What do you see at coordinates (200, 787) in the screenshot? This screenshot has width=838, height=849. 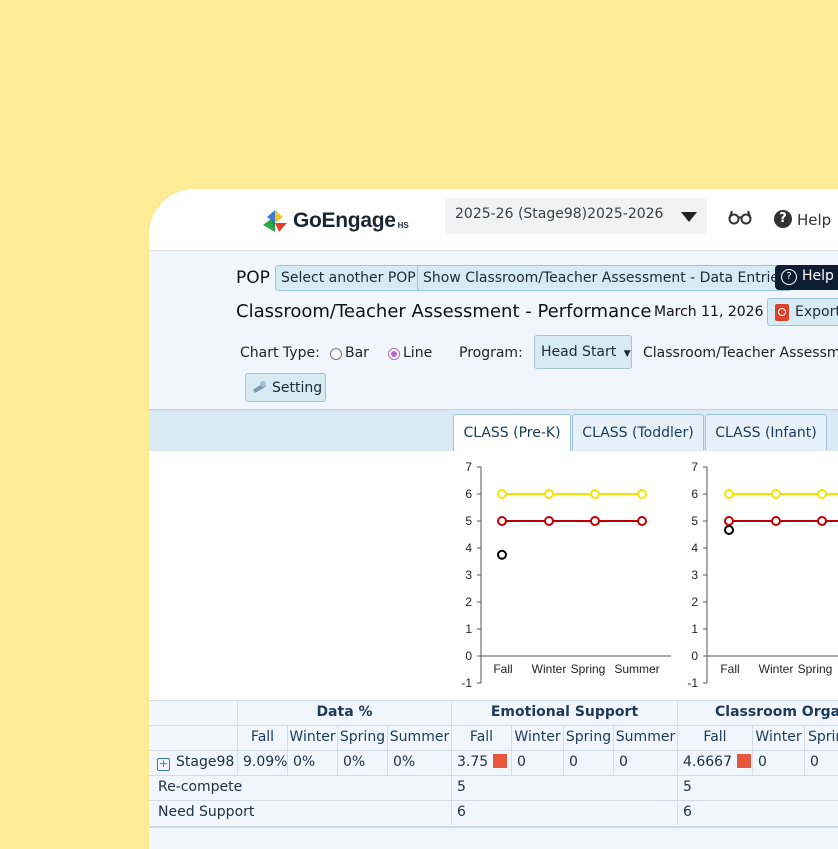 I see `recompete-label: Re-compete` at bounding box center [200, 787].